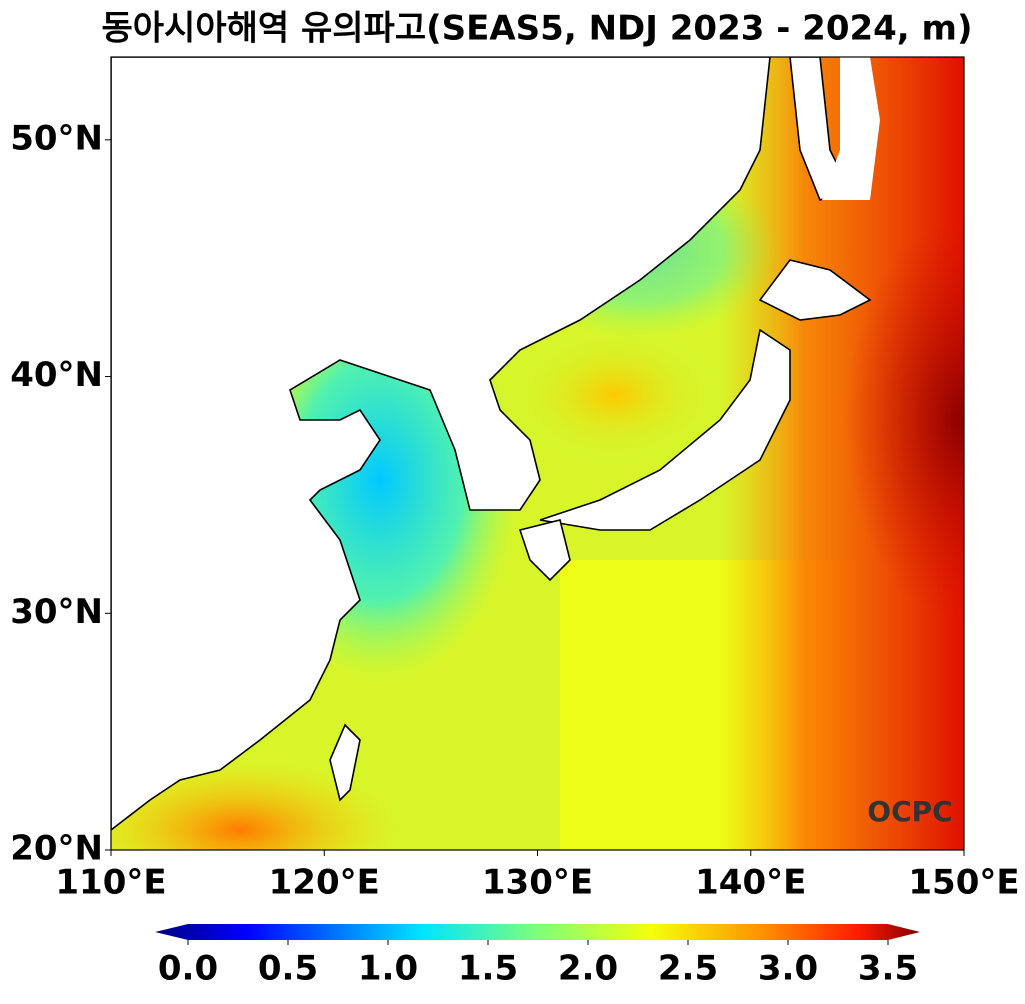 The height and width of the screenshot is (1004, 1025). I want to click on x-tick-label: 150°E, so click(963, 883).